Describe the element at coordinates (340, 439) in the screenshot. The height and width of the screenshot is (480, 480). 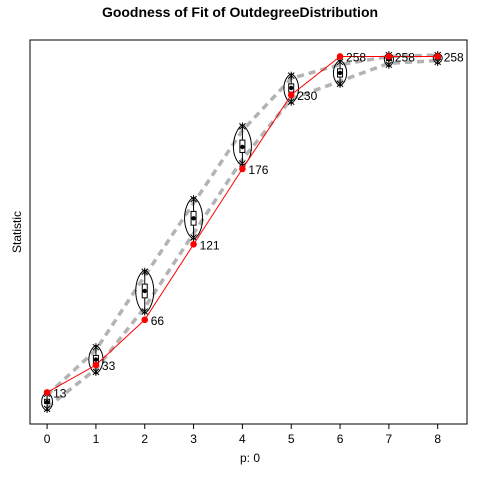
I see `x-tick-label: 6` at that location.